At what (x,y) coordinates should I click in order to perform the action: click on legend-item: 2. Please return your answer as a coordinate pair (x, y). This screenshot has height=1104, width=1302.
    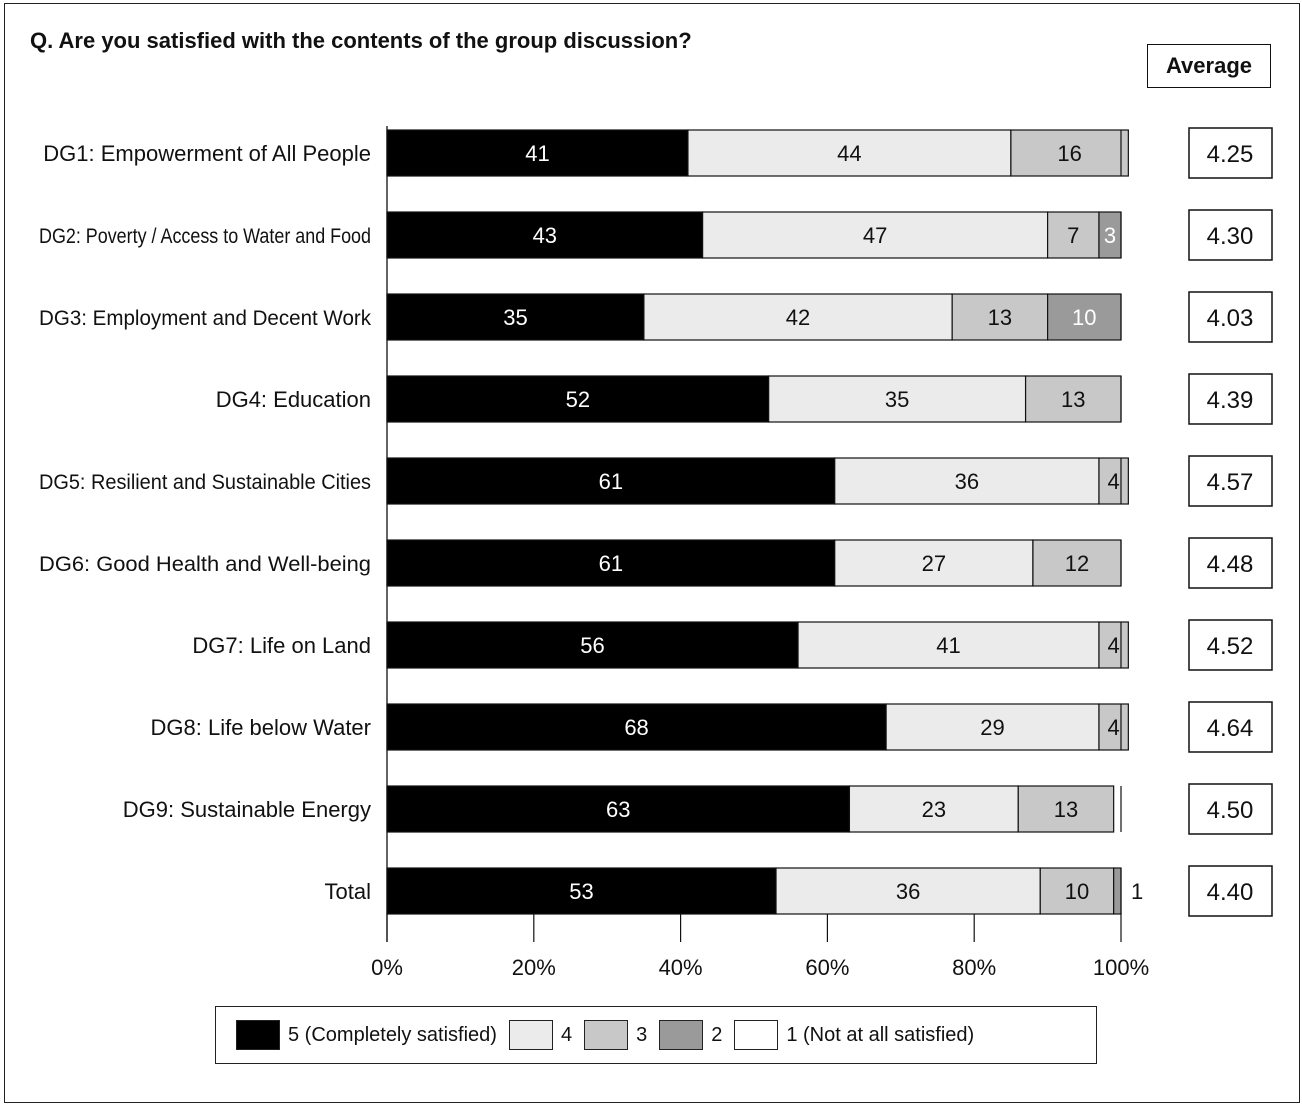
    Looking at the image, I should click on (690, 1035).